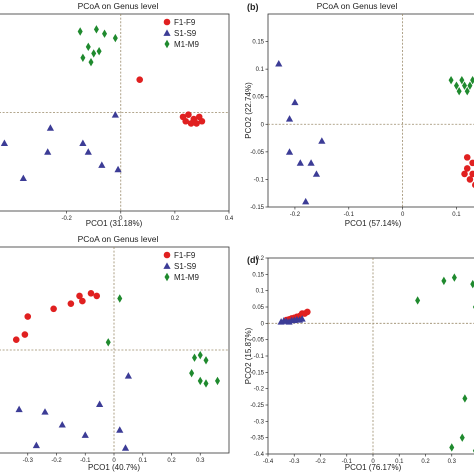 The image size is (474, 474). What do you see at coordinates (260, 259) in the screenshot?
I see `y-tick-label: 0.2` at bounding box center [260, 259].